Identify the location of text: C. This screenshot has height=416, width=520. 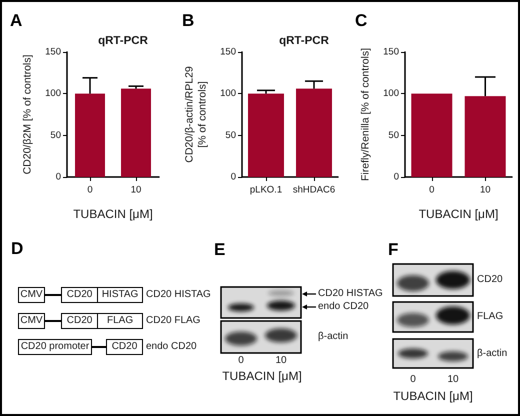
(361, 20).